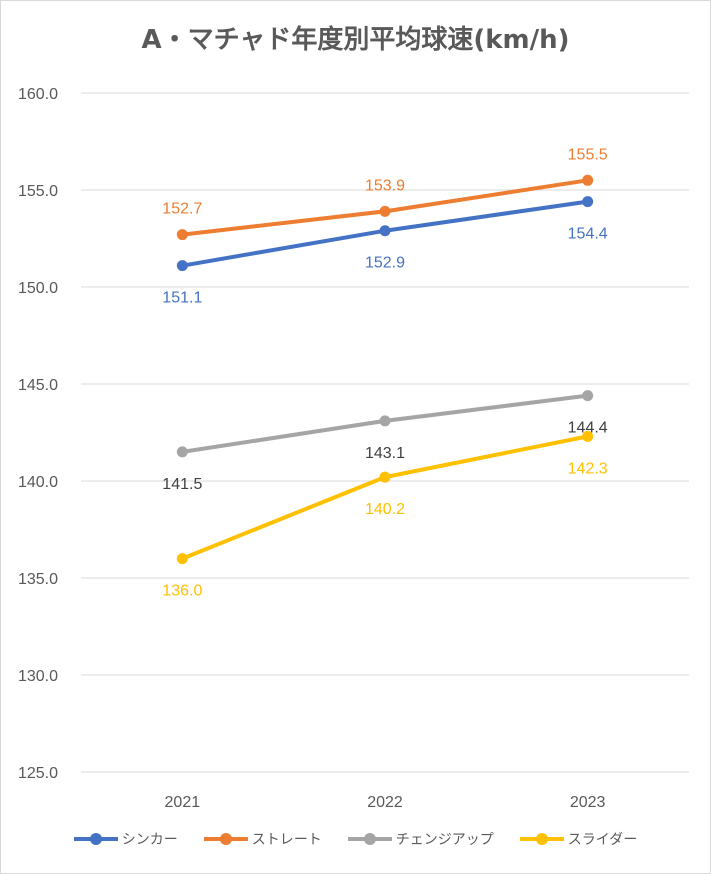  I want to click on data-label: 144.4, so click(588, 428).